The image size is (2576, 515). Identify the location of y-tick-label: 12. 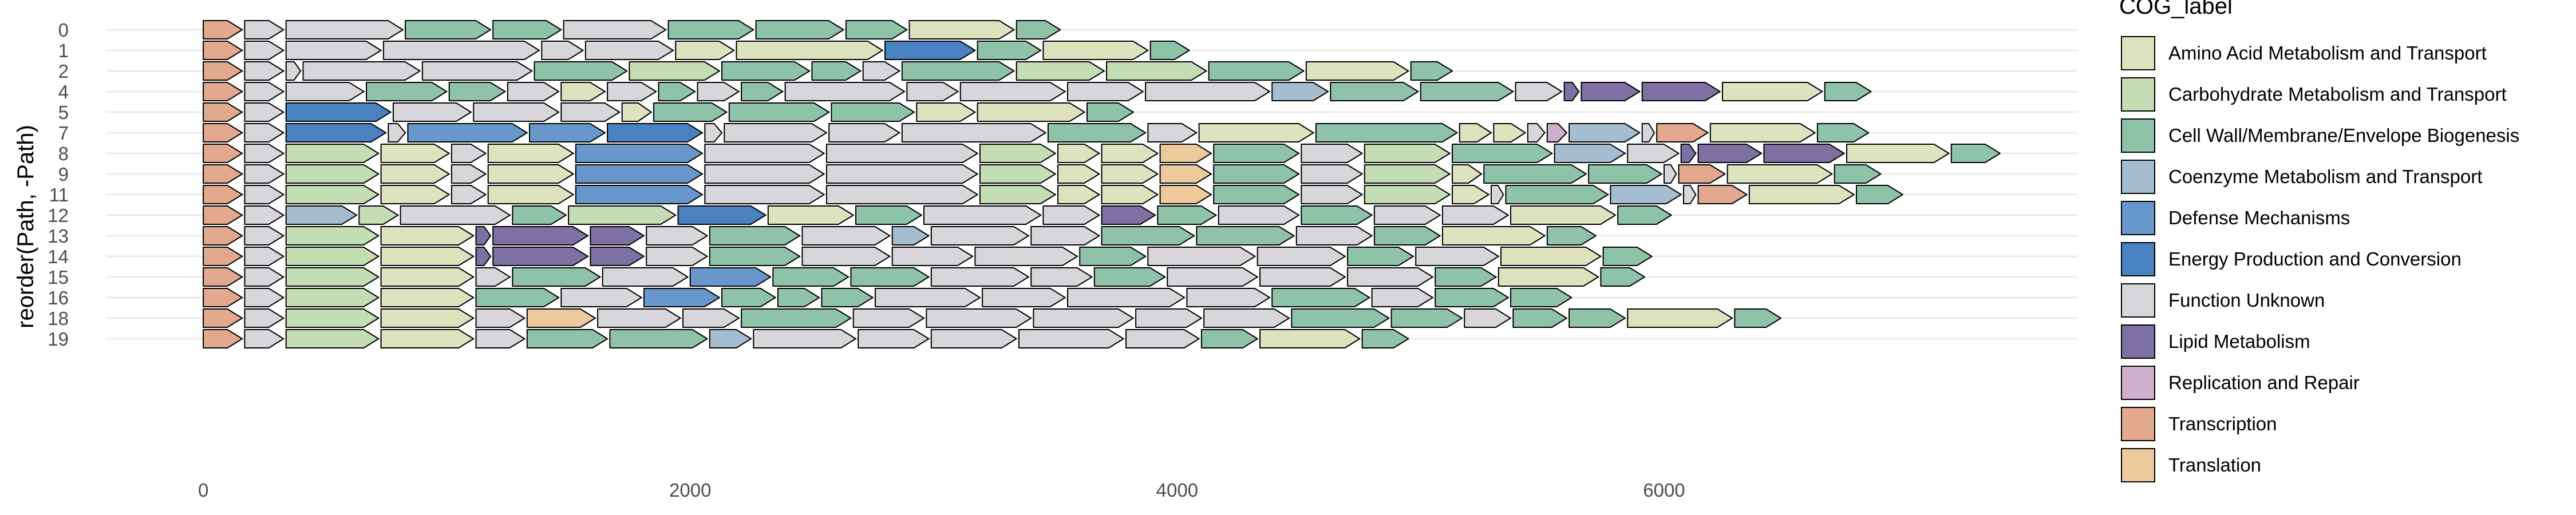
(58, 215).